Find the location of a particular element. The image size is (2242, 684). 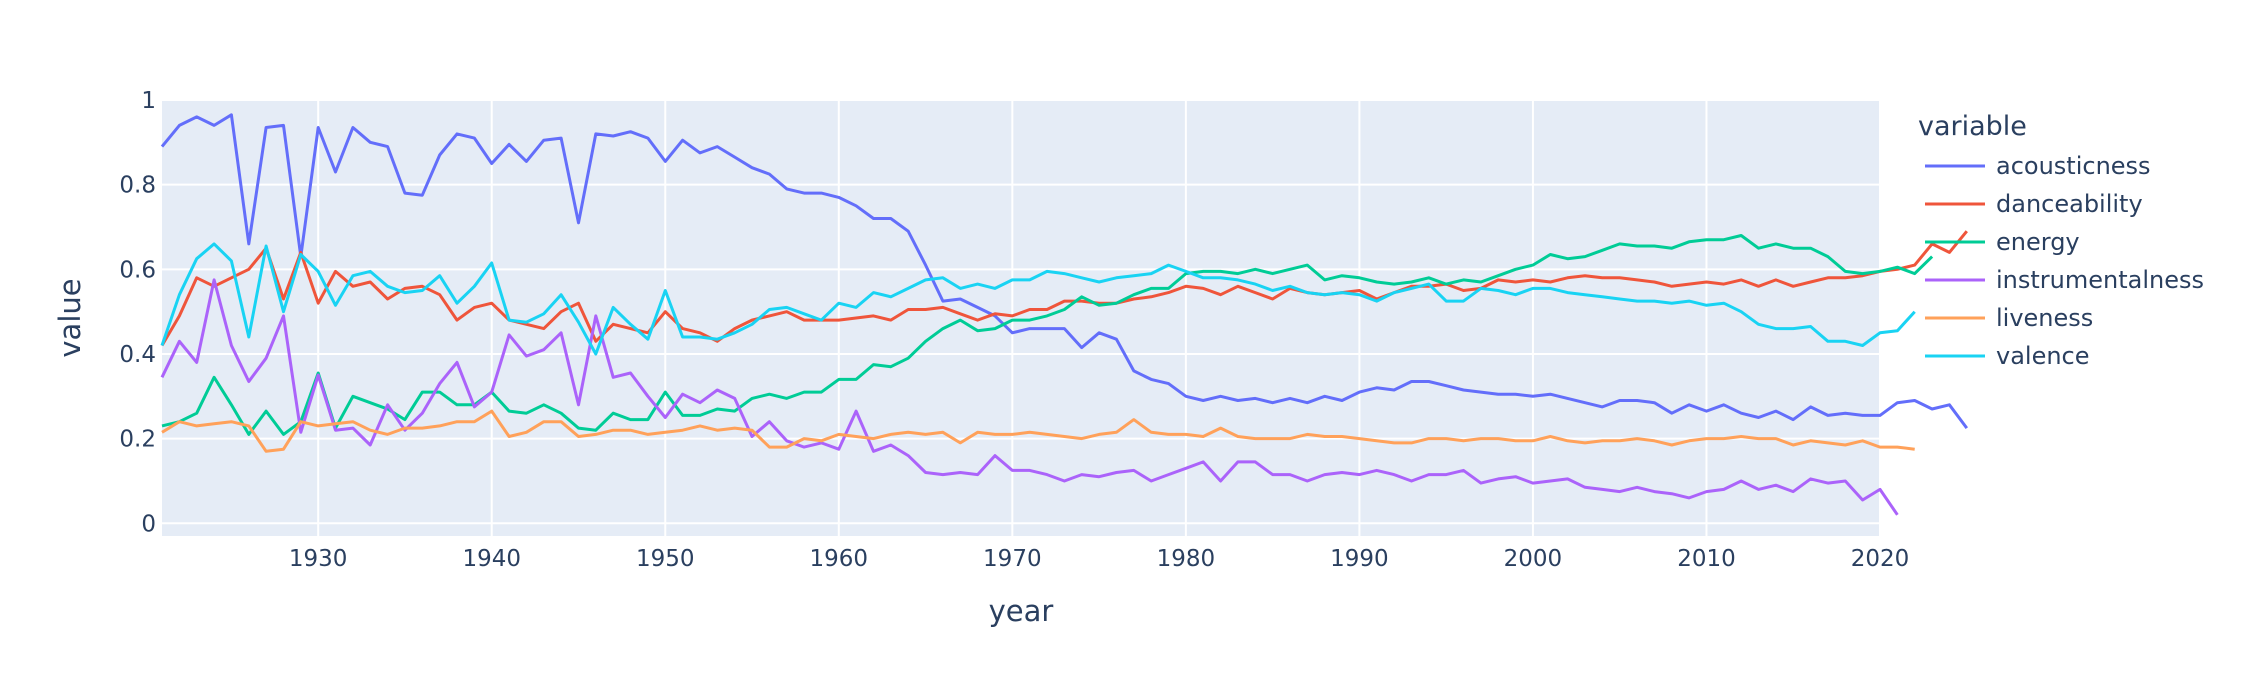

y-axis-ticks: 0 0.2 0.4 0.6 0.8 1 is located at coordinates (137, 312).